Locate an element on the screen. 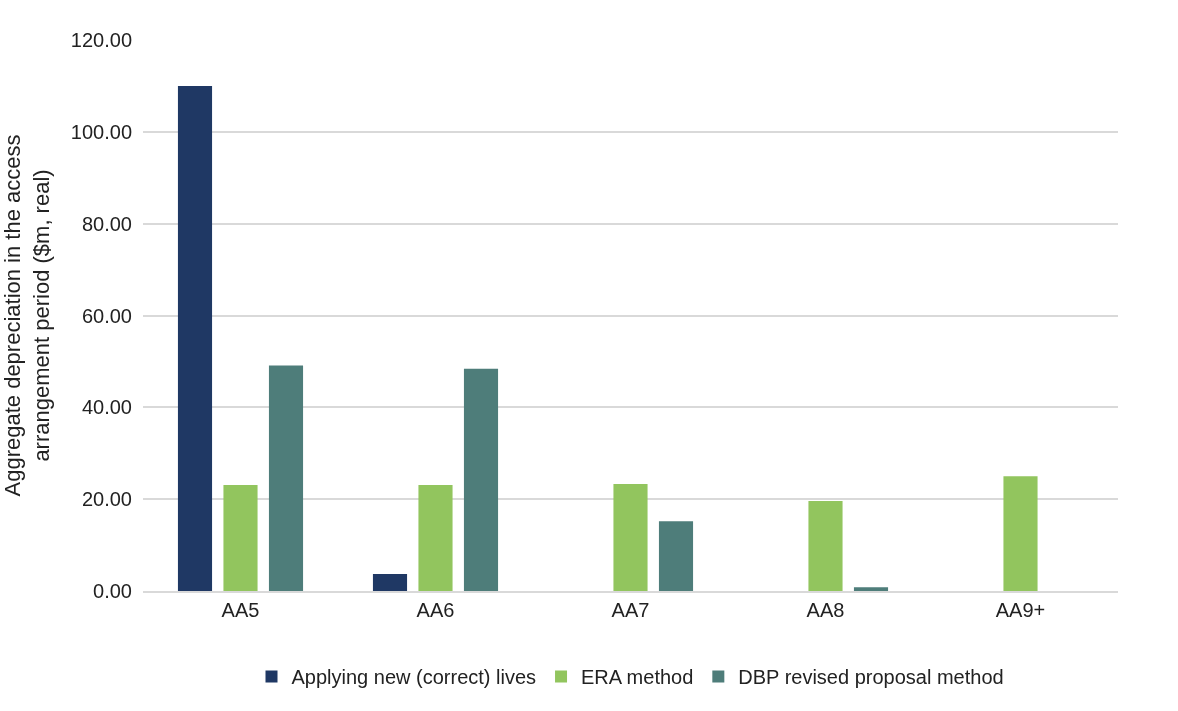 The image size is (1178, 711). y-tick-label: 0.00 is located at coordinates (112, 591).